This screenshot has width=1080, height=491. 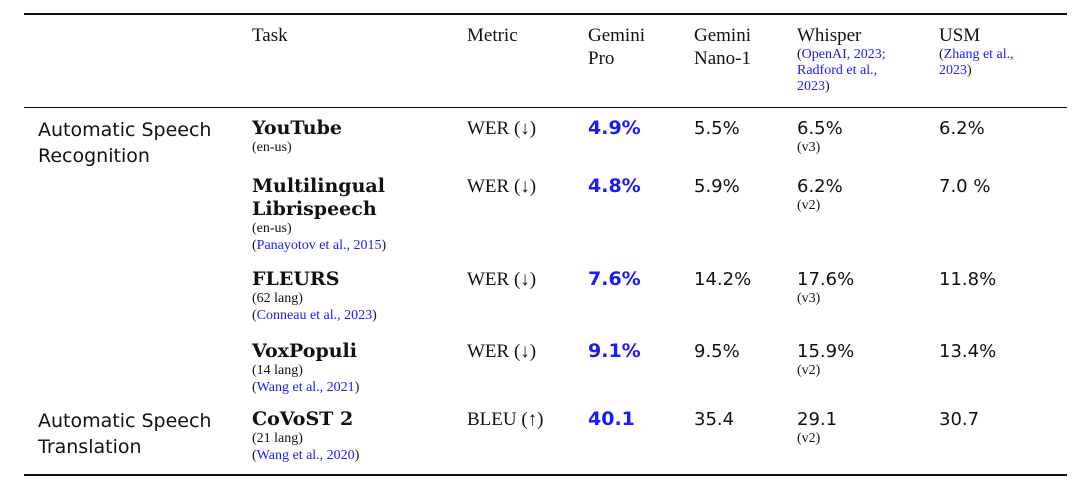 I want to click on usm-covost2: 30.7, so click(x=959, y=419).